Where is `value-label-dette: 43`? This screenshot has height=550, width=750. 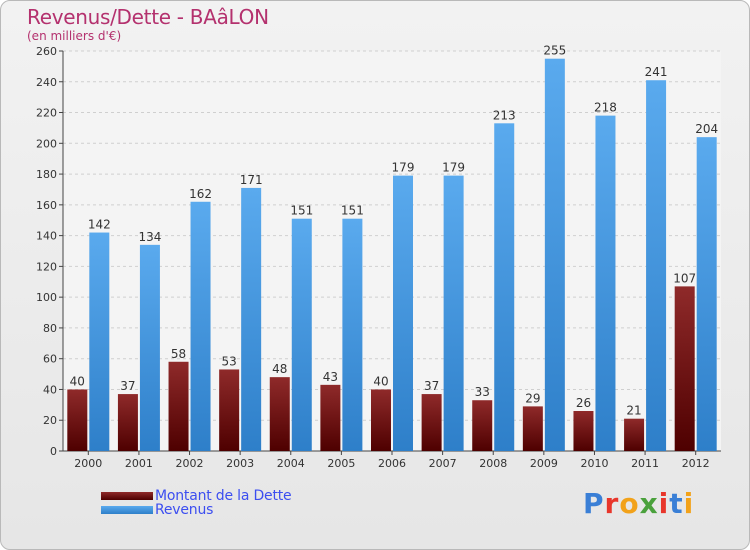 value-label-dette: 43 is located at coordinates (330, 377).